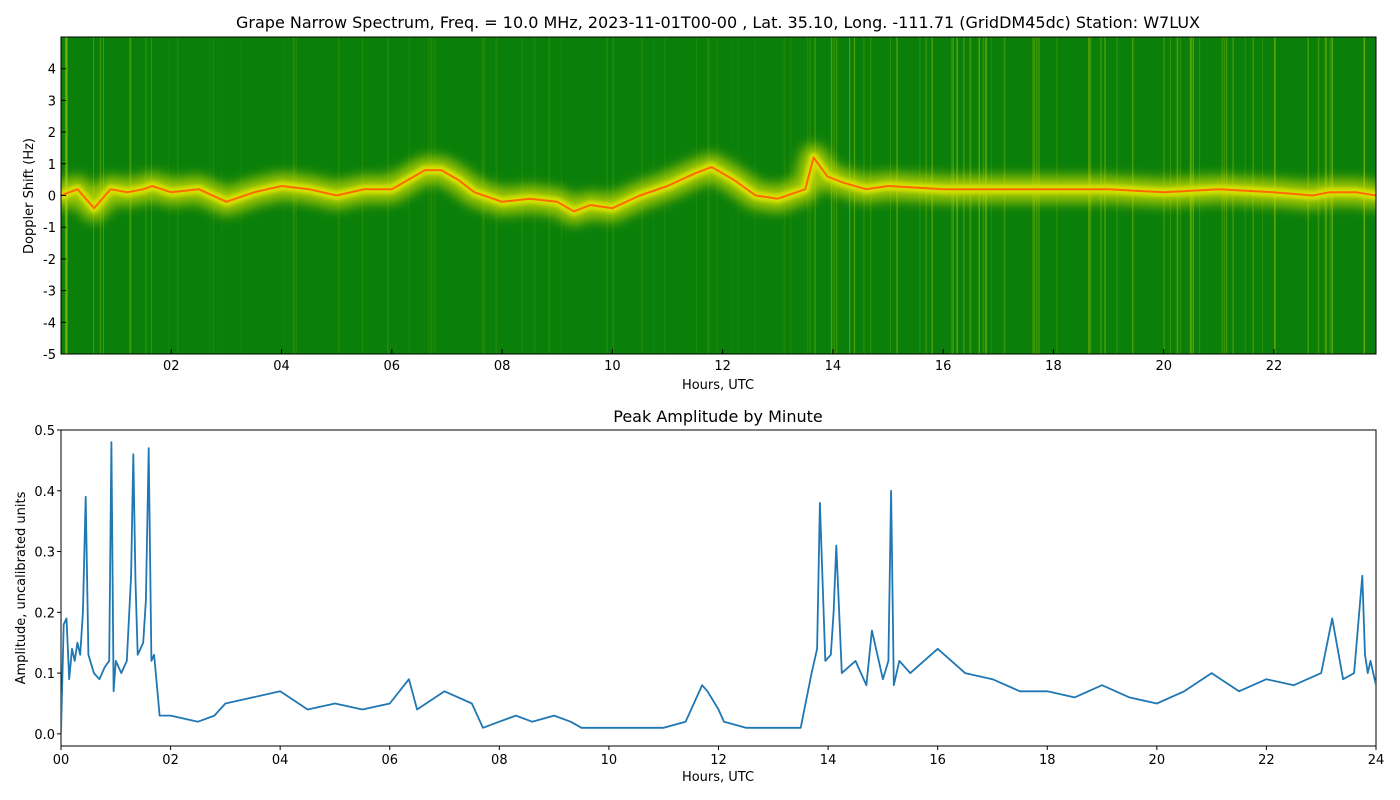 The width and height of the screenshot is (1400, 800). What do you see at coordinates (828, 760) in the screenshot?
I see `amplitude-x-tick-label: 14` at bounding box center [828, 760].